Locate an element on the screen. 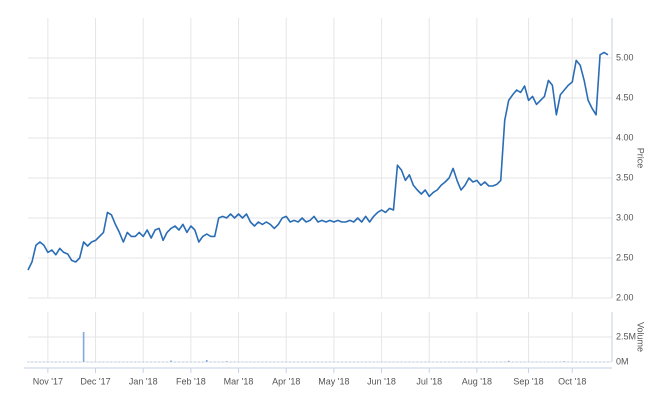 The height and width of the screenshot is (417, 659). y-tick-label: 4.00 is located at coordinates (625, 137).